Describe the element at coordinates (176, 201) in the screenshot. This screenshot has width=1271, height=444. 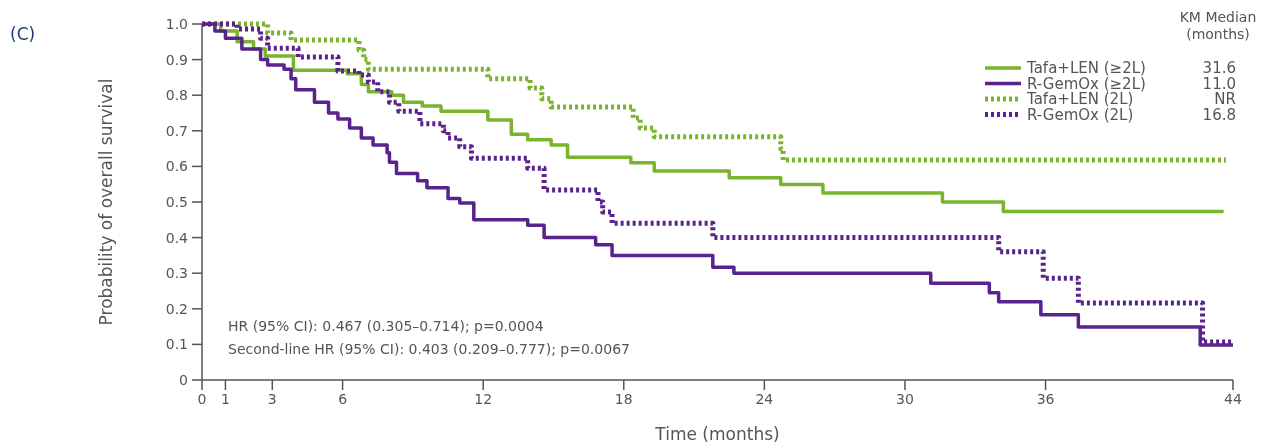
I see `y-tick-label: 0.5` at that location.